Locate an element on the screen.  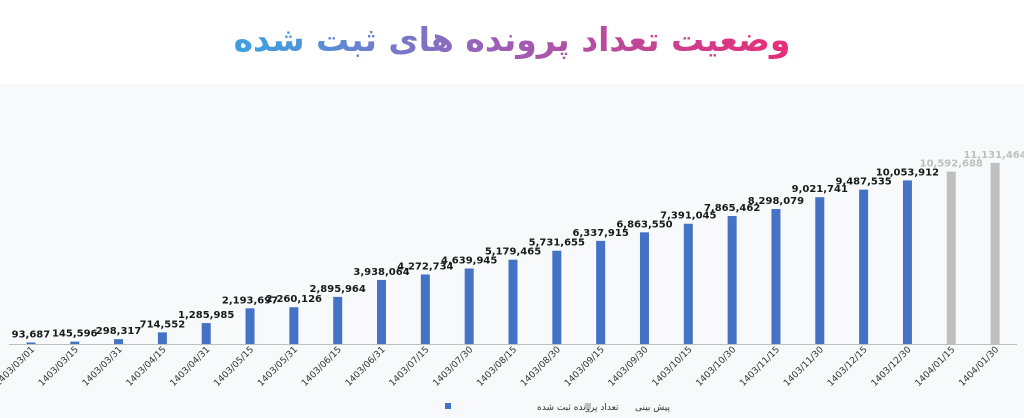
legend-label: تعداد پرونده ثبت شده is located at coordinates (578, 408).